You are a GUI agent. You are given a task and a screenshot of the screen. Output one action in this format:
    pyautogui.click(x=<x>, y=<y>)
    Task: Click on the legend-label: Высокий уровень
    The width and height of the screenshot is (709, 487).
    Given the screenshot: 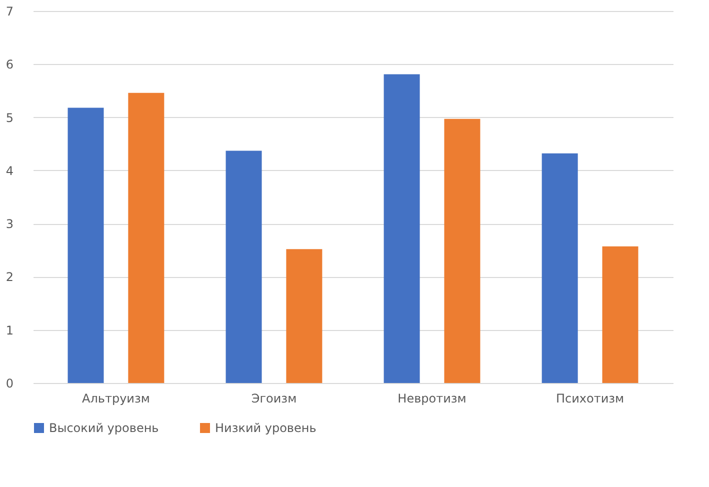 What is the action you would take?
    pyautogui.click(x=104, y=428)
    